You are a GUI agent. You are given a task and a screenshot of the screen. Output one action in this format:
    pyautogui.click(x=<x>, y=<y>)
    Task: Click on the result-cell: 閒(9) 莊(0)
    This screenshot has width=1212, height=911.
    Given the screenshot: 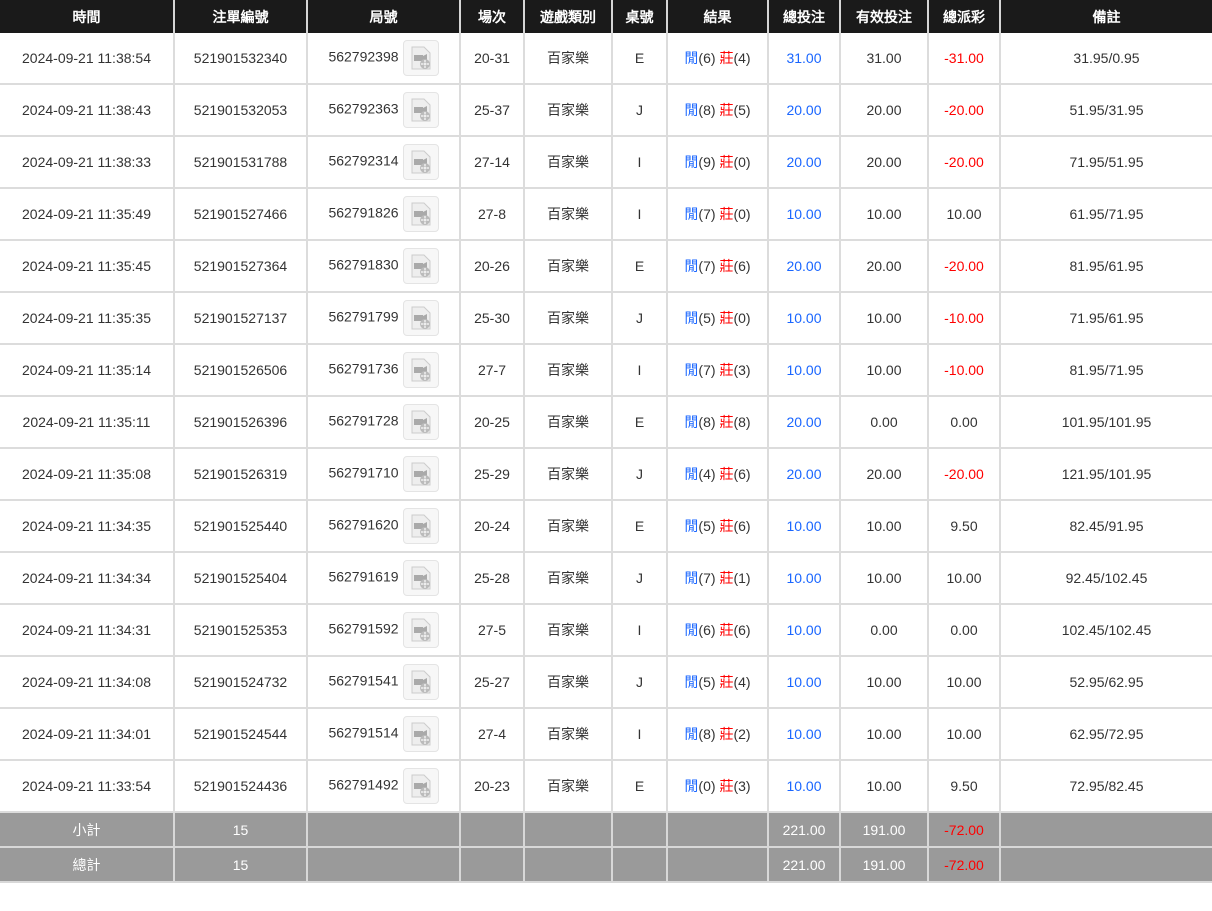 What is the action you would take?
    pyautogui.click(x=717, y=162)
    